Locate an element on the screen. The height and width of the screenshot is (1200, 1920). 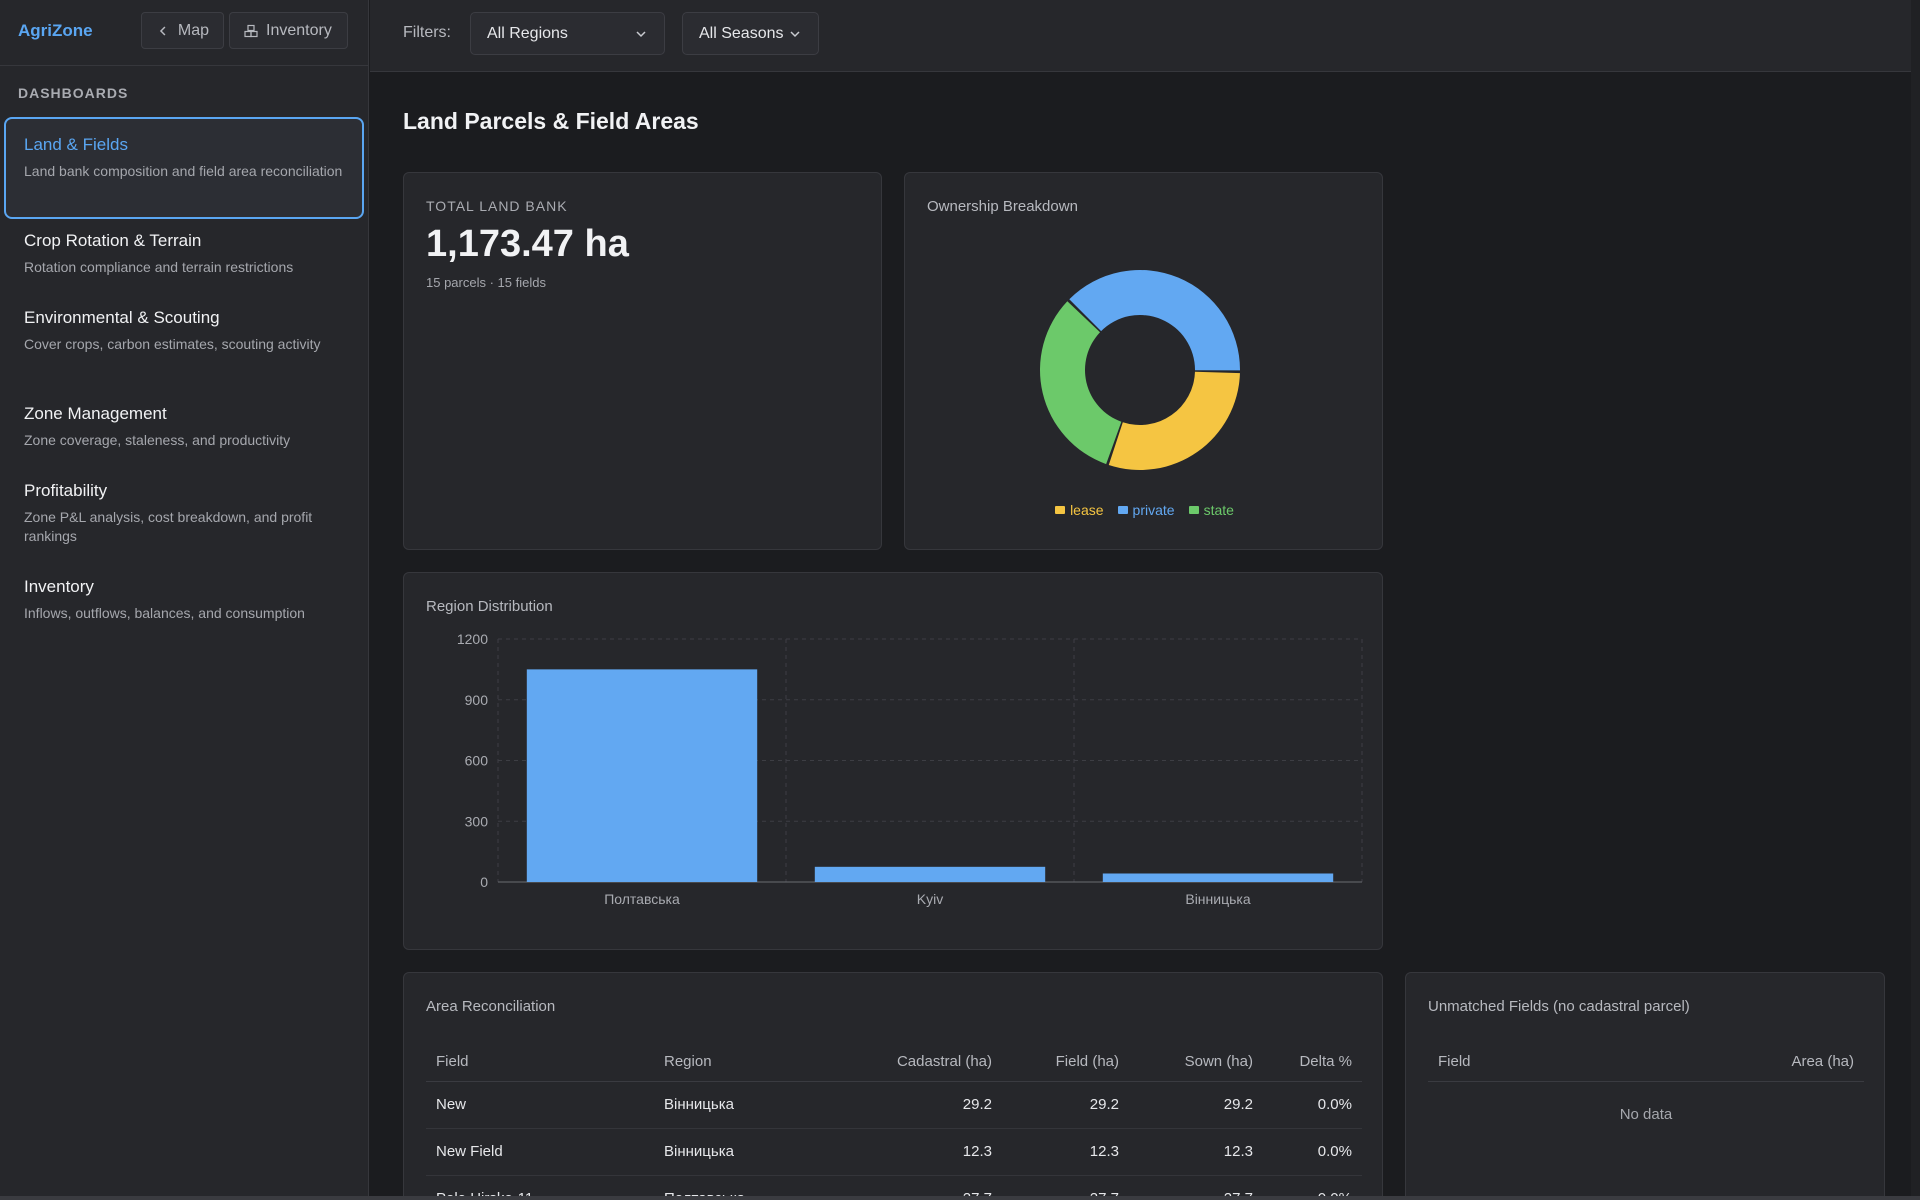
land-bank-subtext: 15 parcels · 15 fields is located at coordinates (486, 282).